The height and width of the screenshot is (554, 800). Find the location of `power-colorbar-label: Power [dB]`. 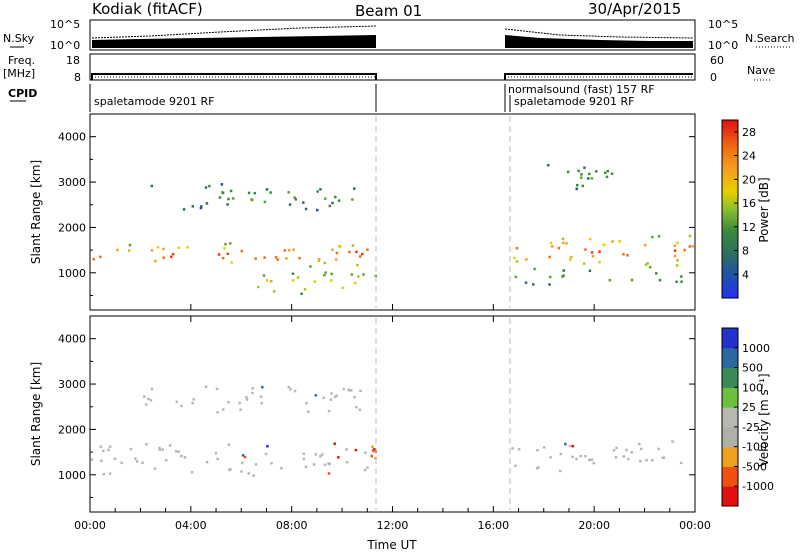

power-colorbar-label: Power [dB] is located at coordinates (764, 209).